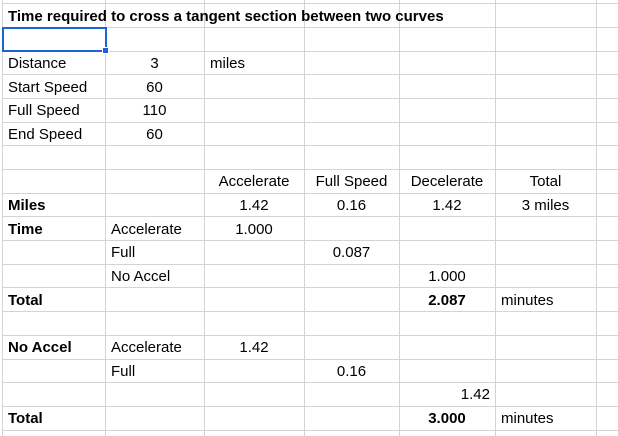 This screenshot has width=618, height=436. I want to click on cell-noaccel-total-value: 3.000, so click(447, 419).